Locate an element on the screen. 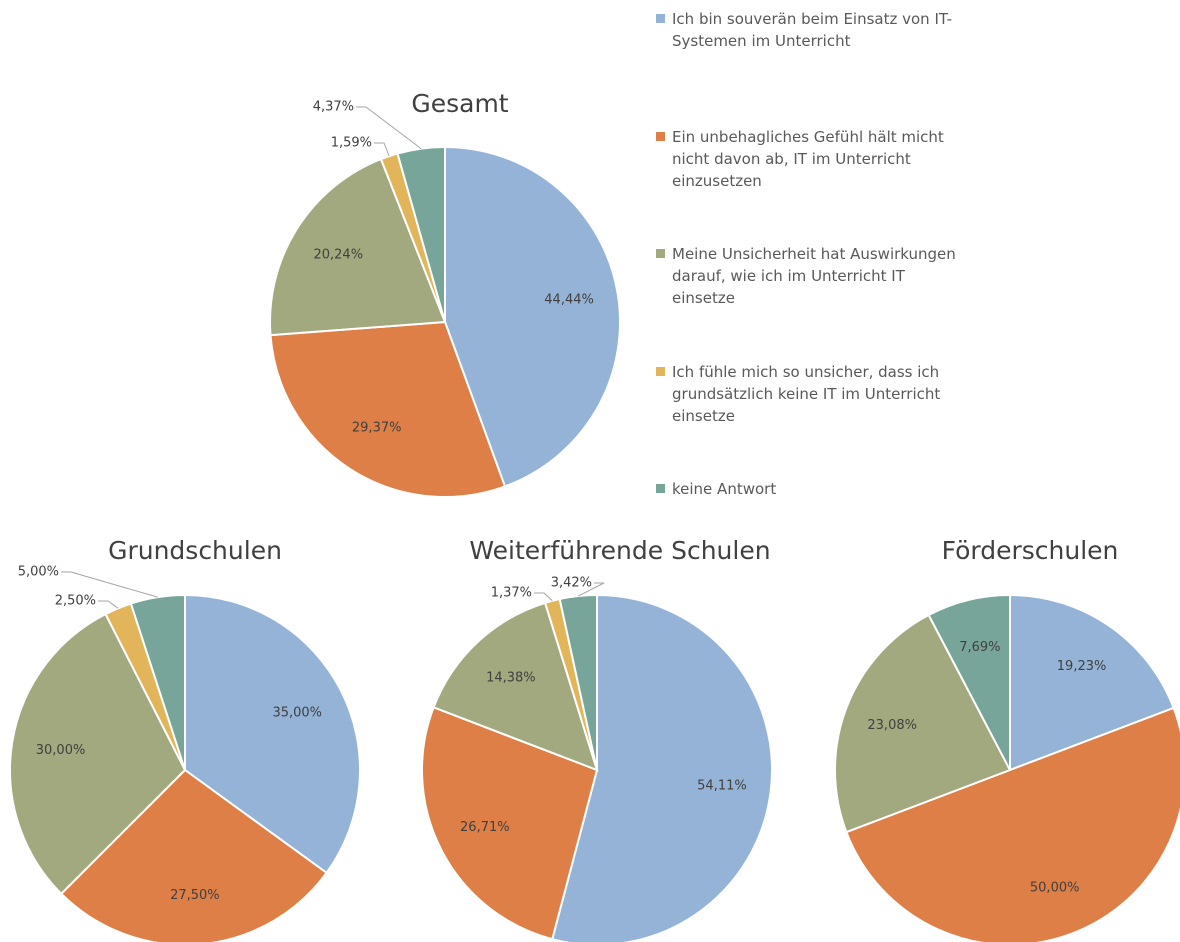 Image resolution: width=1180 pixels, height=942 pixels. data-label: 26,71% is located at coordinates (485, 827).